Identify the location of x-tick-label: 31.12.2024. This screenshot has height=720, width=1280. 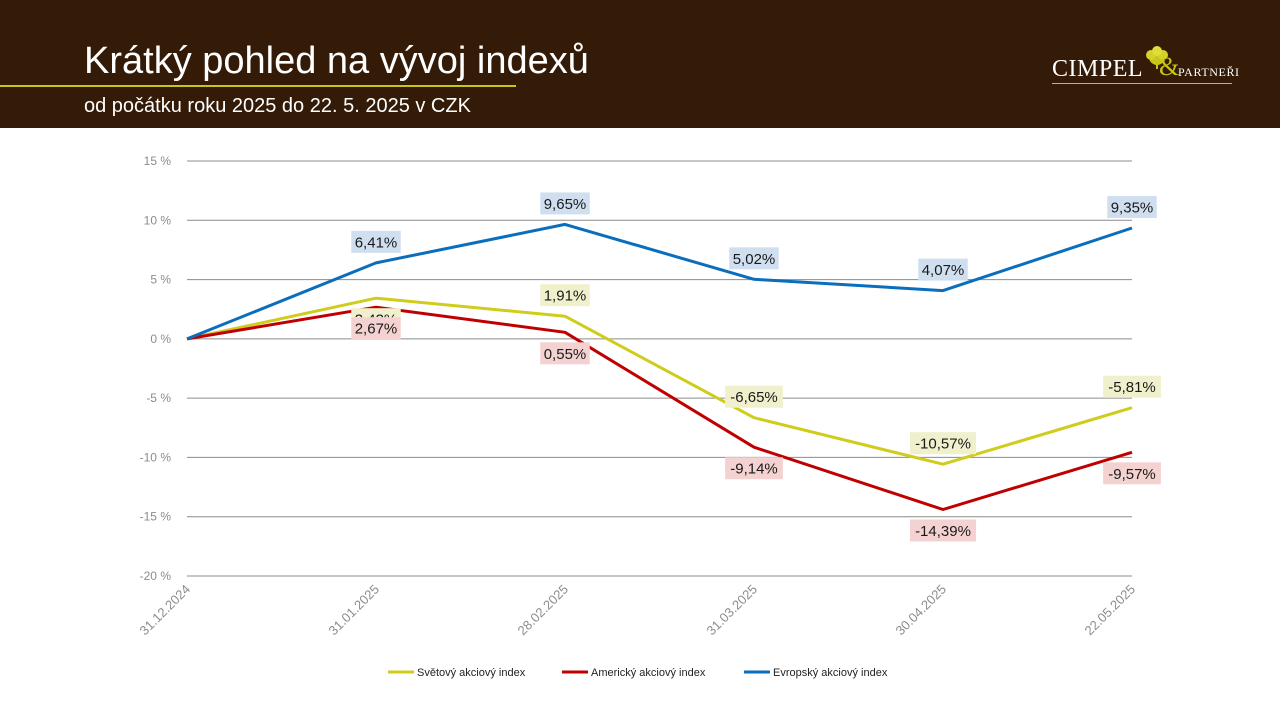
(164, 610).